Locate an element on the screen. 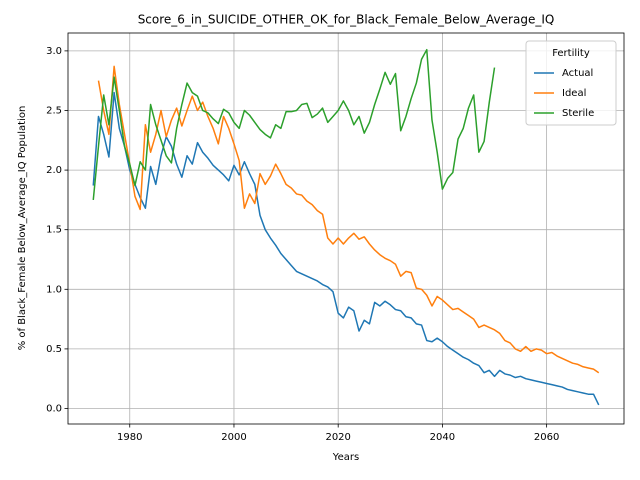  legend-label: Ideal is located at coordinates (574, 93).